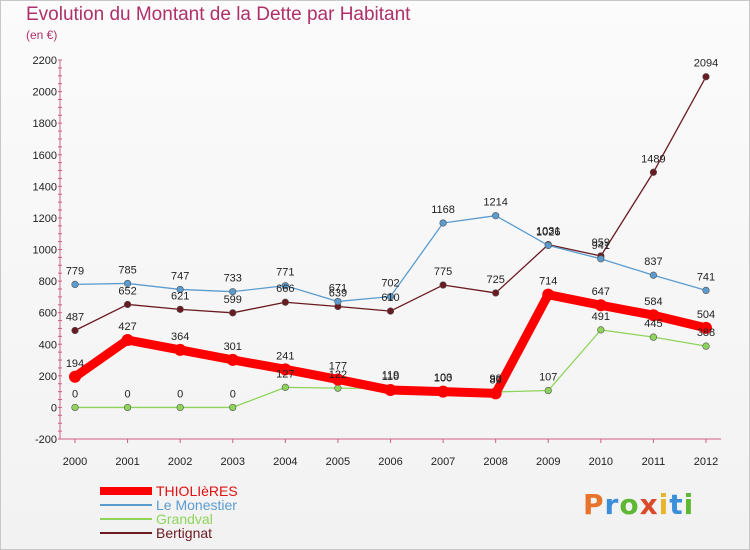  Describe the element at coordinates (233, 347) in the screenshot. I see `data-label-thioli-res: 301` at that location.